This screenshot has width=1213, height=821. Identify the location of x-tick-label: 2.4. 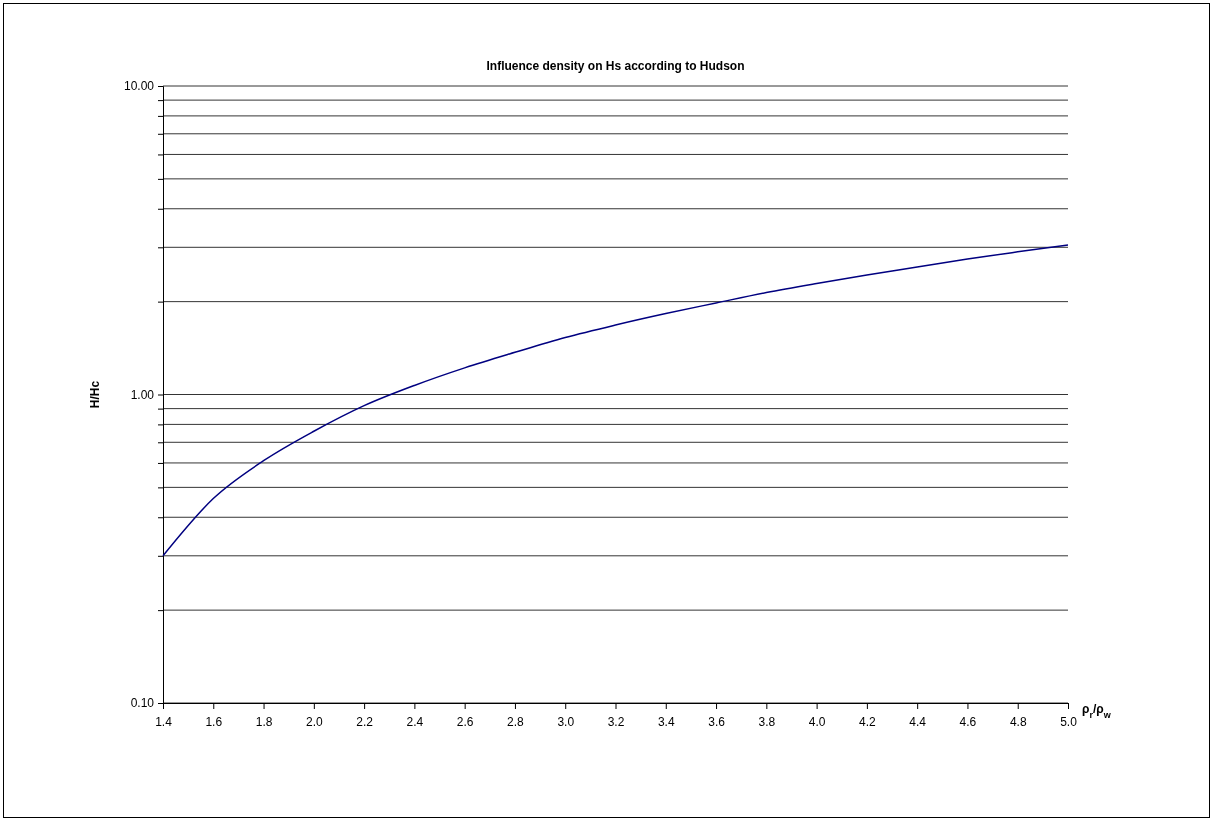
(415, 721).